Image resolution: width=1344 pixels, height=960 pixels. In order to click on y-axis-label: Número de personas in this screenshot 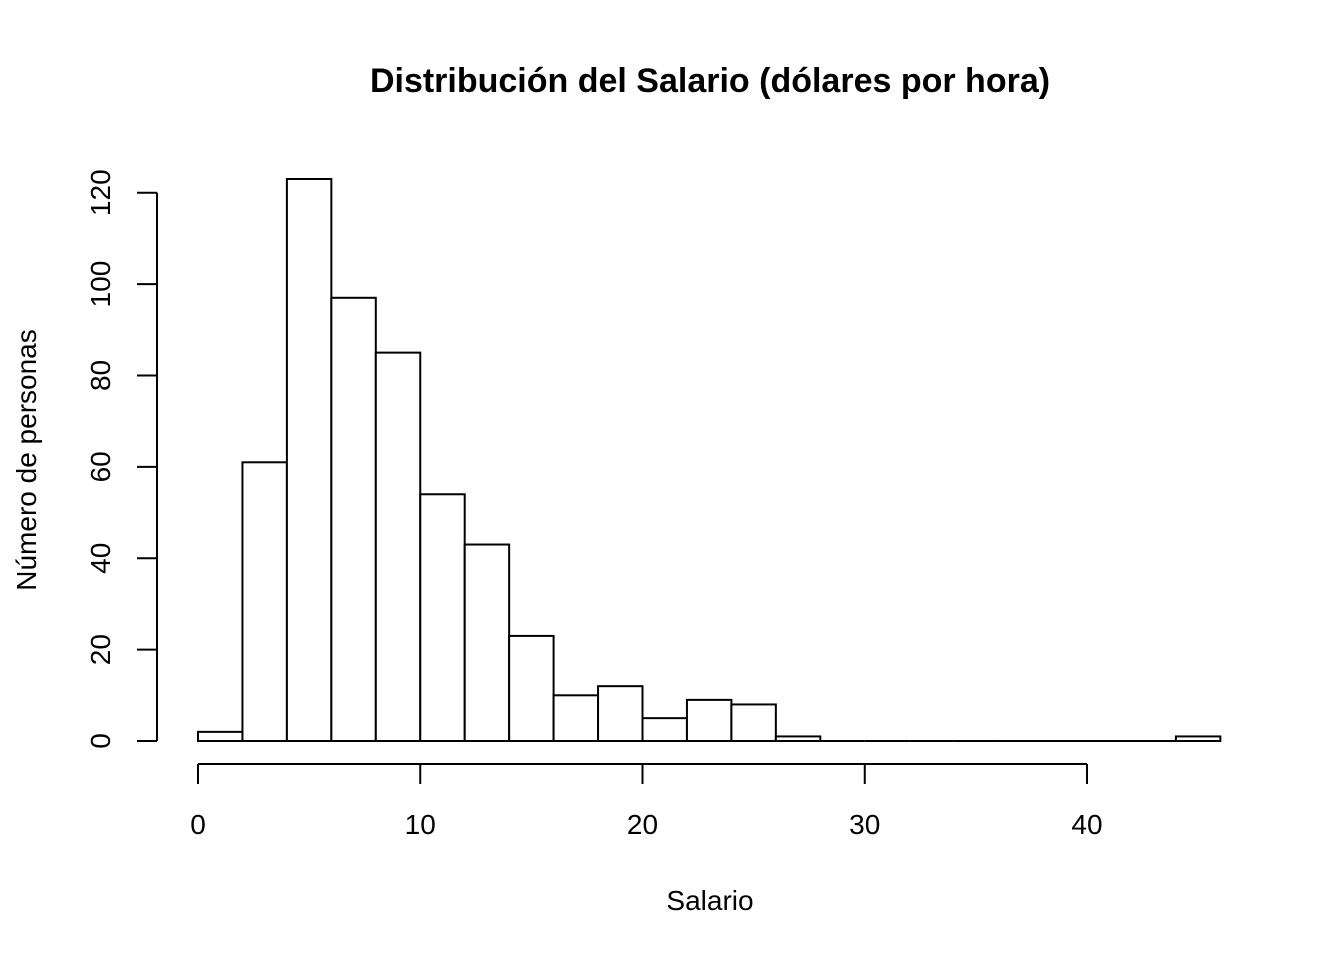, I will do `click(26, 459)`.